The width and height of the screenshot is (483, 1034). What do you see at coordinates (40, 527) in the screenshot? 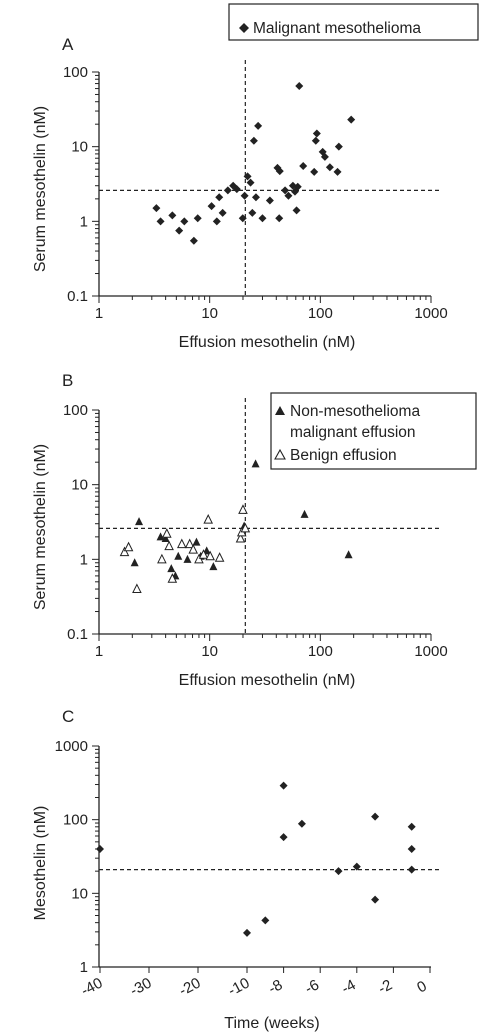
I see `panel-b-y-axis-label: Serum mesothelin (nM)` at bounding box center [40, 527].